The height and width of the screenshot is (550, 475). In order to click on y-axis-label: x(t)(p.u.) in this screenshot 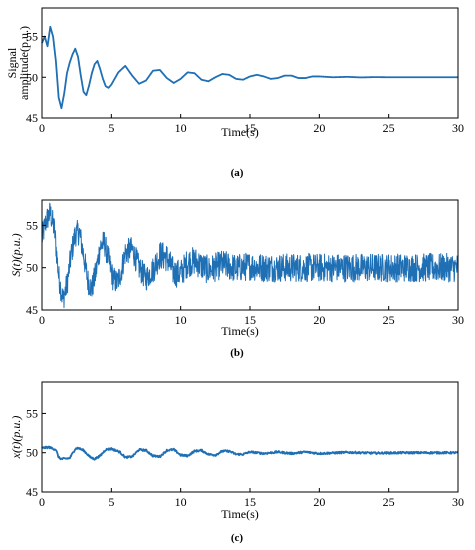, I will do `click(16, 438)`.